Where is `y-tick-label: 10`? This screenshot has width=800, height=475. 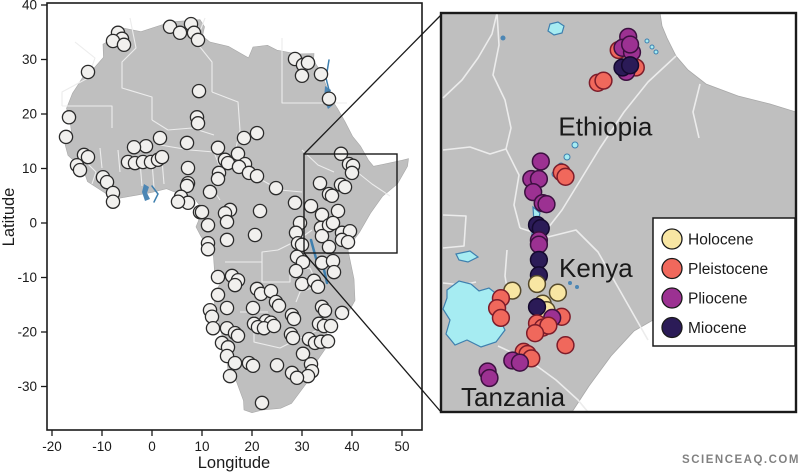 y-tick-label: 10 is located at coordinates (29, 168).